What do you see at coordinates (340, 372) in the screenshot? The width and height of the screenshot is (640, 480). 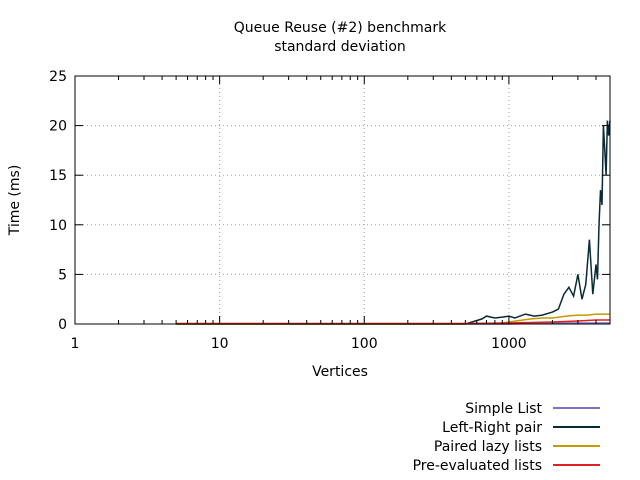 I see `x-axis-label: Vertices` at bounding box center [340, 372].